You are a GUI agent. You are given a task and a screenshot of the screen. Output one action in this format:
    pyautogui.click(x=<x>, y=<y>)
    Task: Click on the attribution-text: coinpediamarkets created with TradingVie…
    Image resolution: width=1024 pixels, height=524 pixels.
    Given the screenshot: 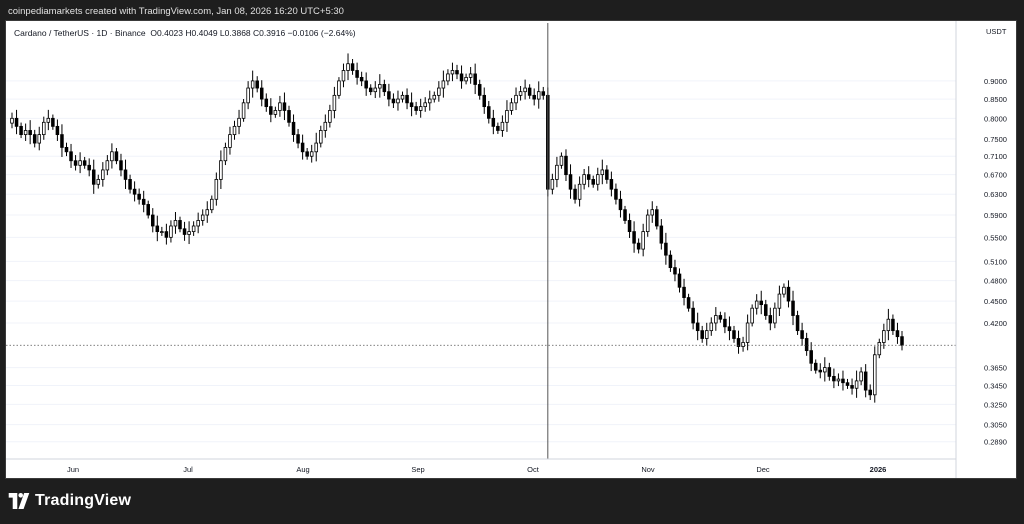 What is the action you would take?
    pyautogui.click(x=176, y=11)
    